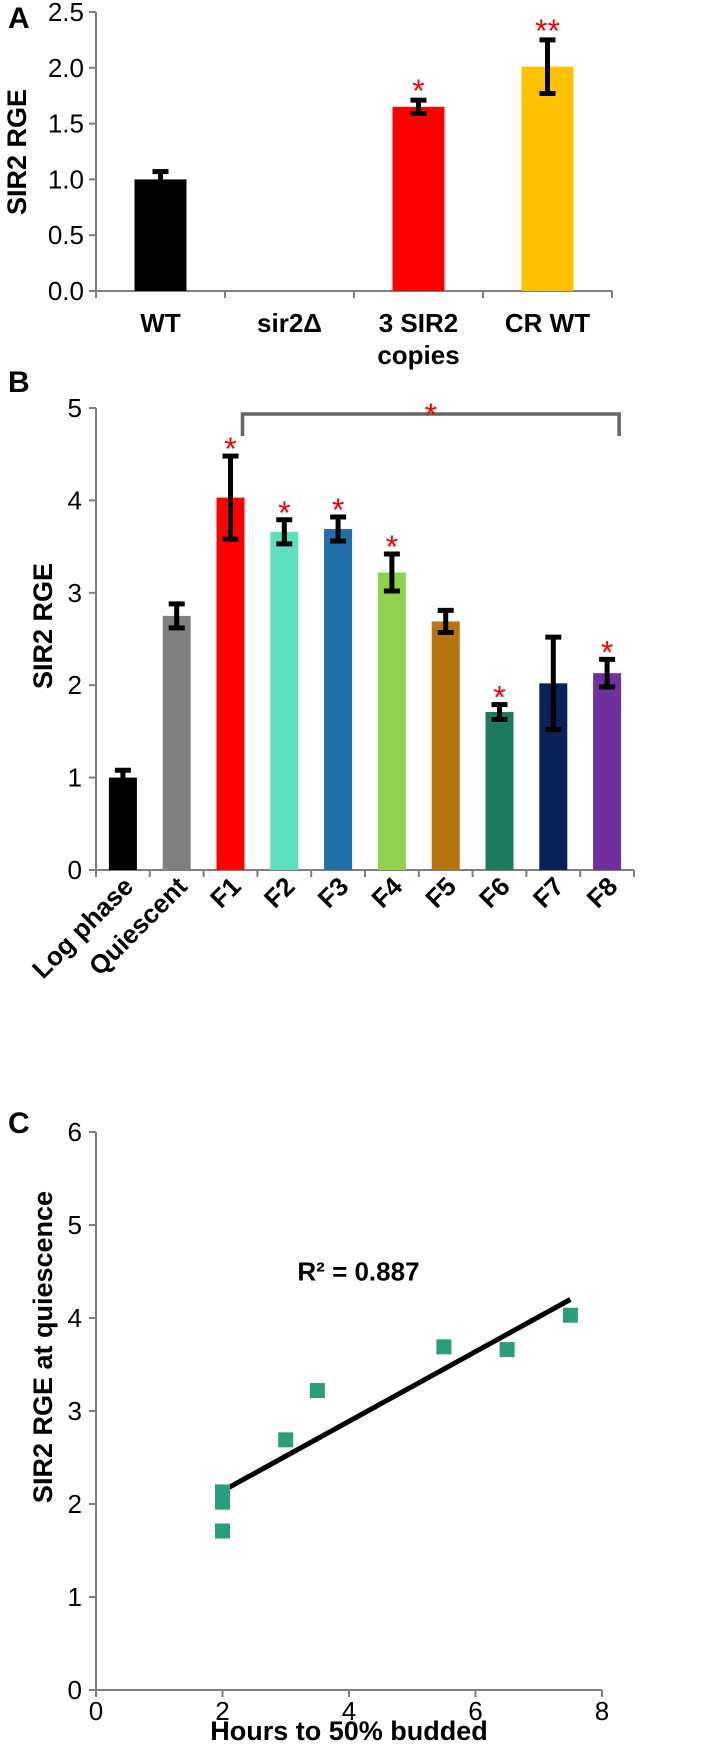 The width and height of the screenshot is (705, 1747). Describe the element at coordinates (386, 892) in the screenshot. I see `panel-b-category-label: F4` at that location.